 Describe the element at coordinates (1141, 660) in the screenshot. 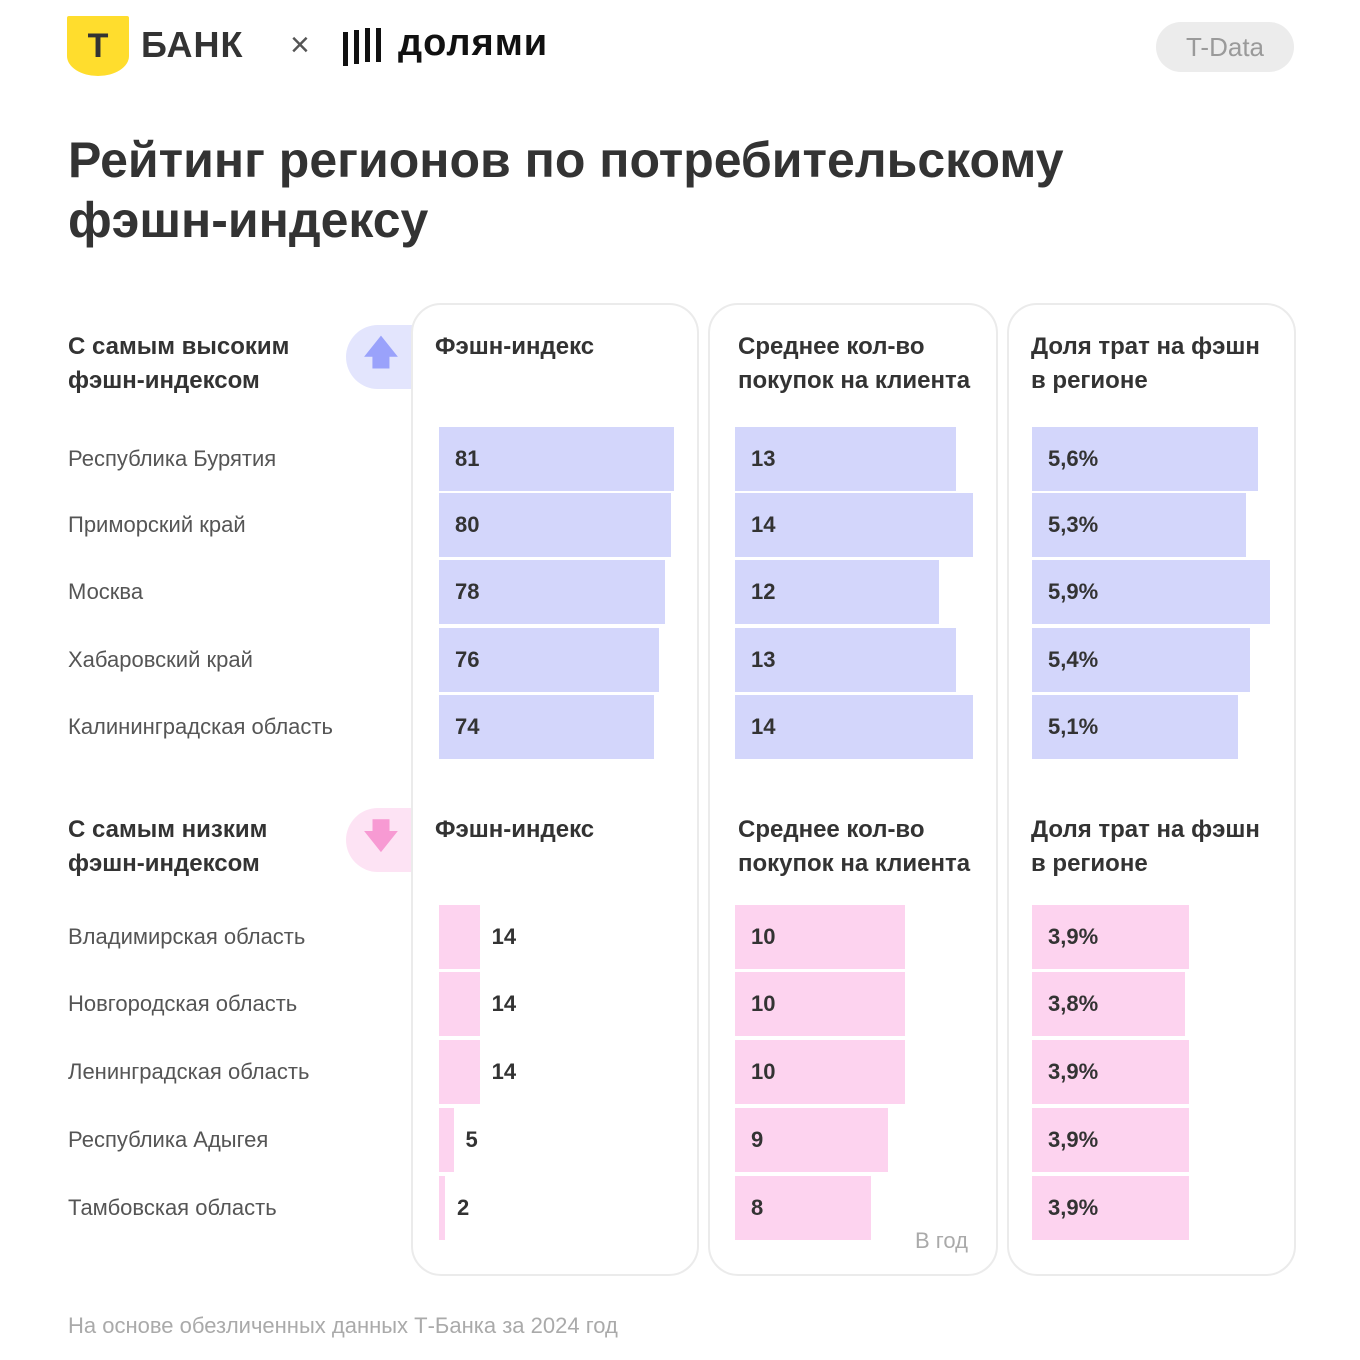

I see `bar: 5,4%` at that location.